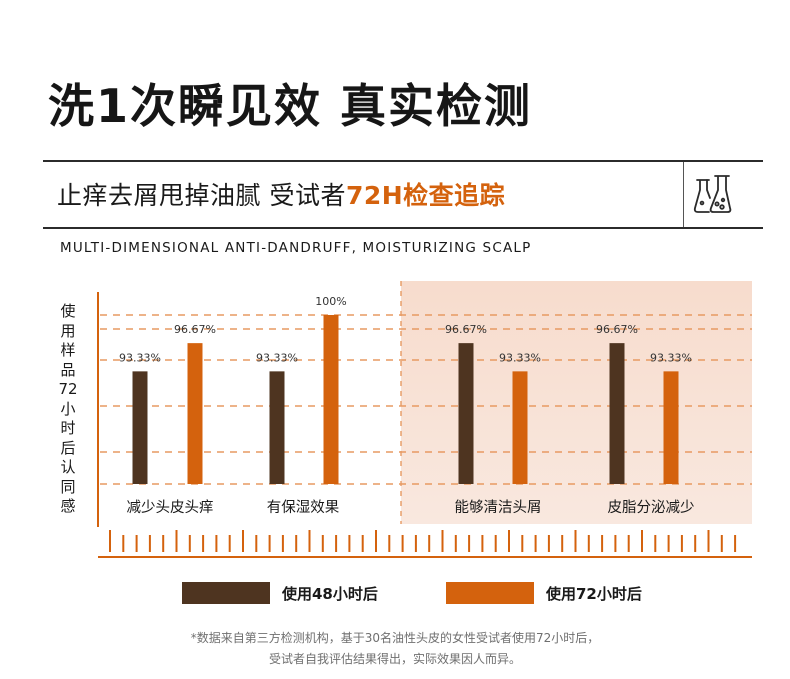 The image size is (790, 679). I want to click on footnote-line-2: 受试者自我评估结果得出，实际效果因人而异。, so click(394, 659).